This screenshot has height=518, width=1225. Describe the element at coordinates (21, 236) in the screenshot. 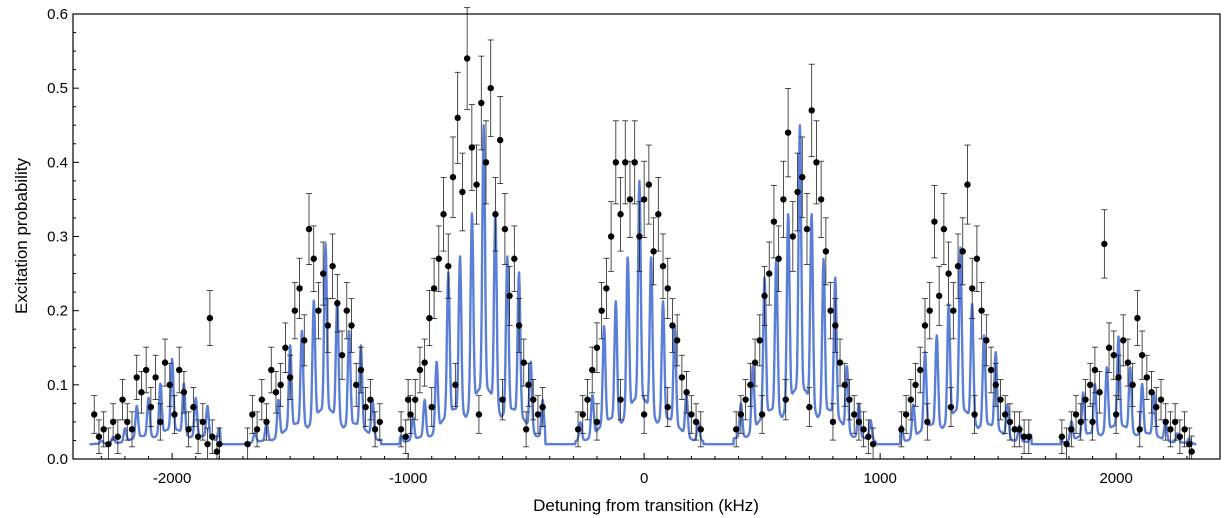

I see `y-axis-label: Excitation probability` at that location.